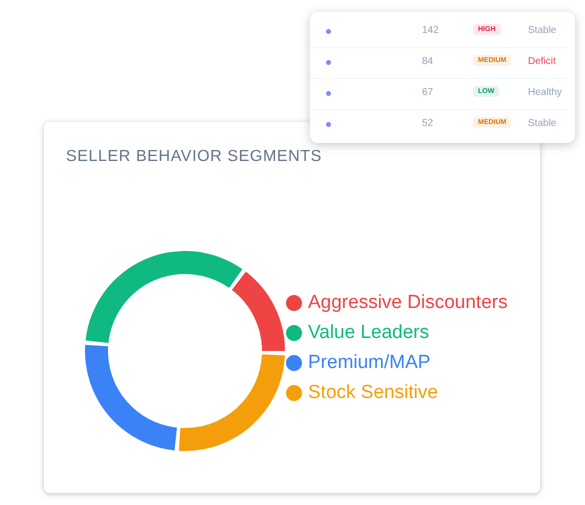 The image size is (585, 505). What do you see at coordinates (430, 30) in the screenshot?
I see `text: 142` at bounding box center [430, 30].